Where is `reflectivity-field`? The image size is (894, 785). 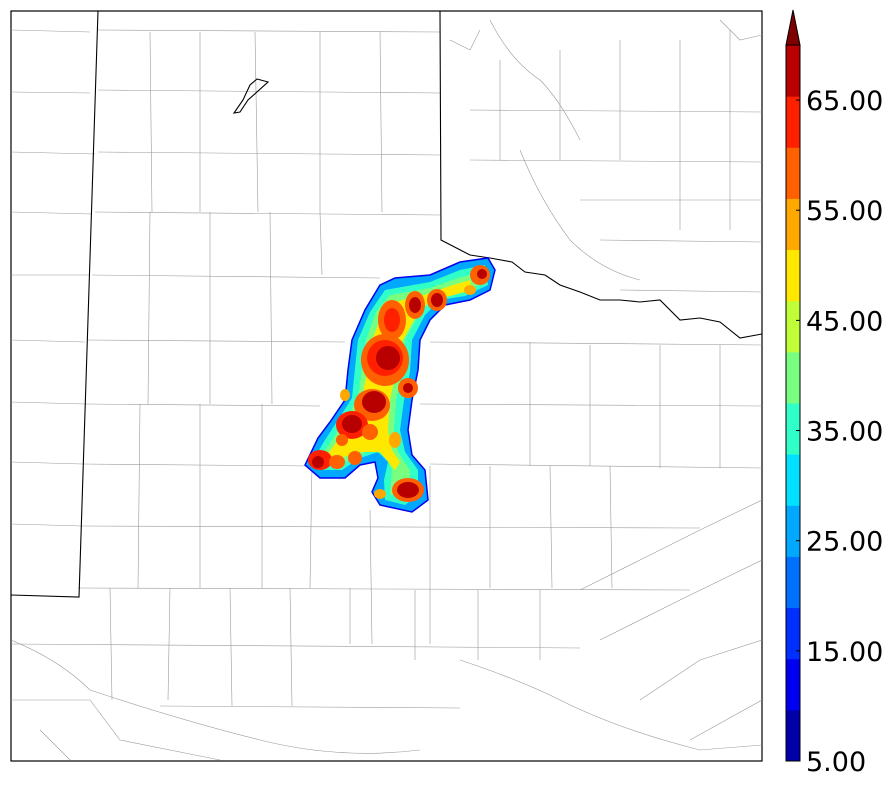
reflectivity-field is located at coordinates (400, 385).